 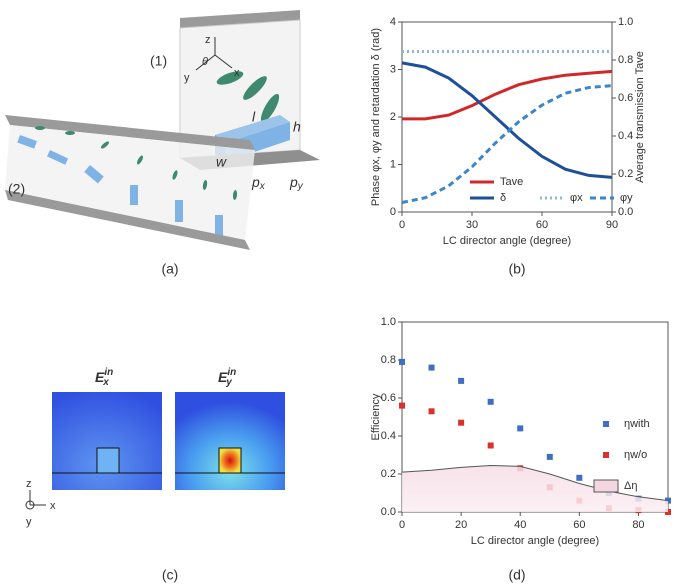 What do you see at coordinates (393, 69) in the screenshot?
I see `y-tick-label: 3` at bounding box center [393, 69].